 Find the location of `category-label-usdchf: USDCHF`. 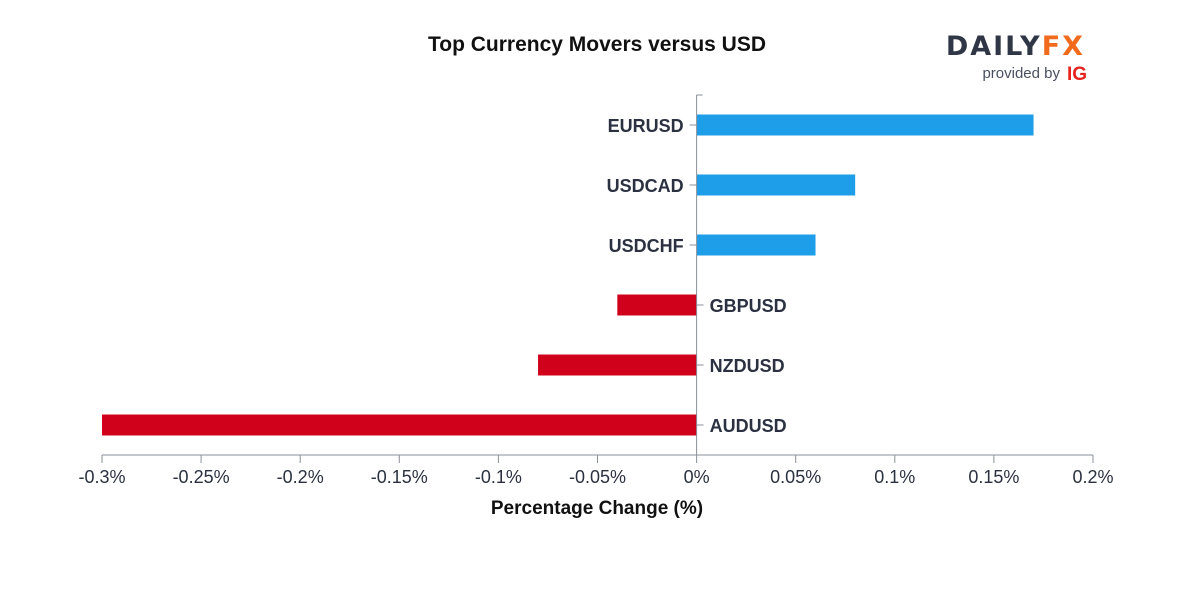

category-label-usdchf: USDCHF is located at coordinates (646, 246).